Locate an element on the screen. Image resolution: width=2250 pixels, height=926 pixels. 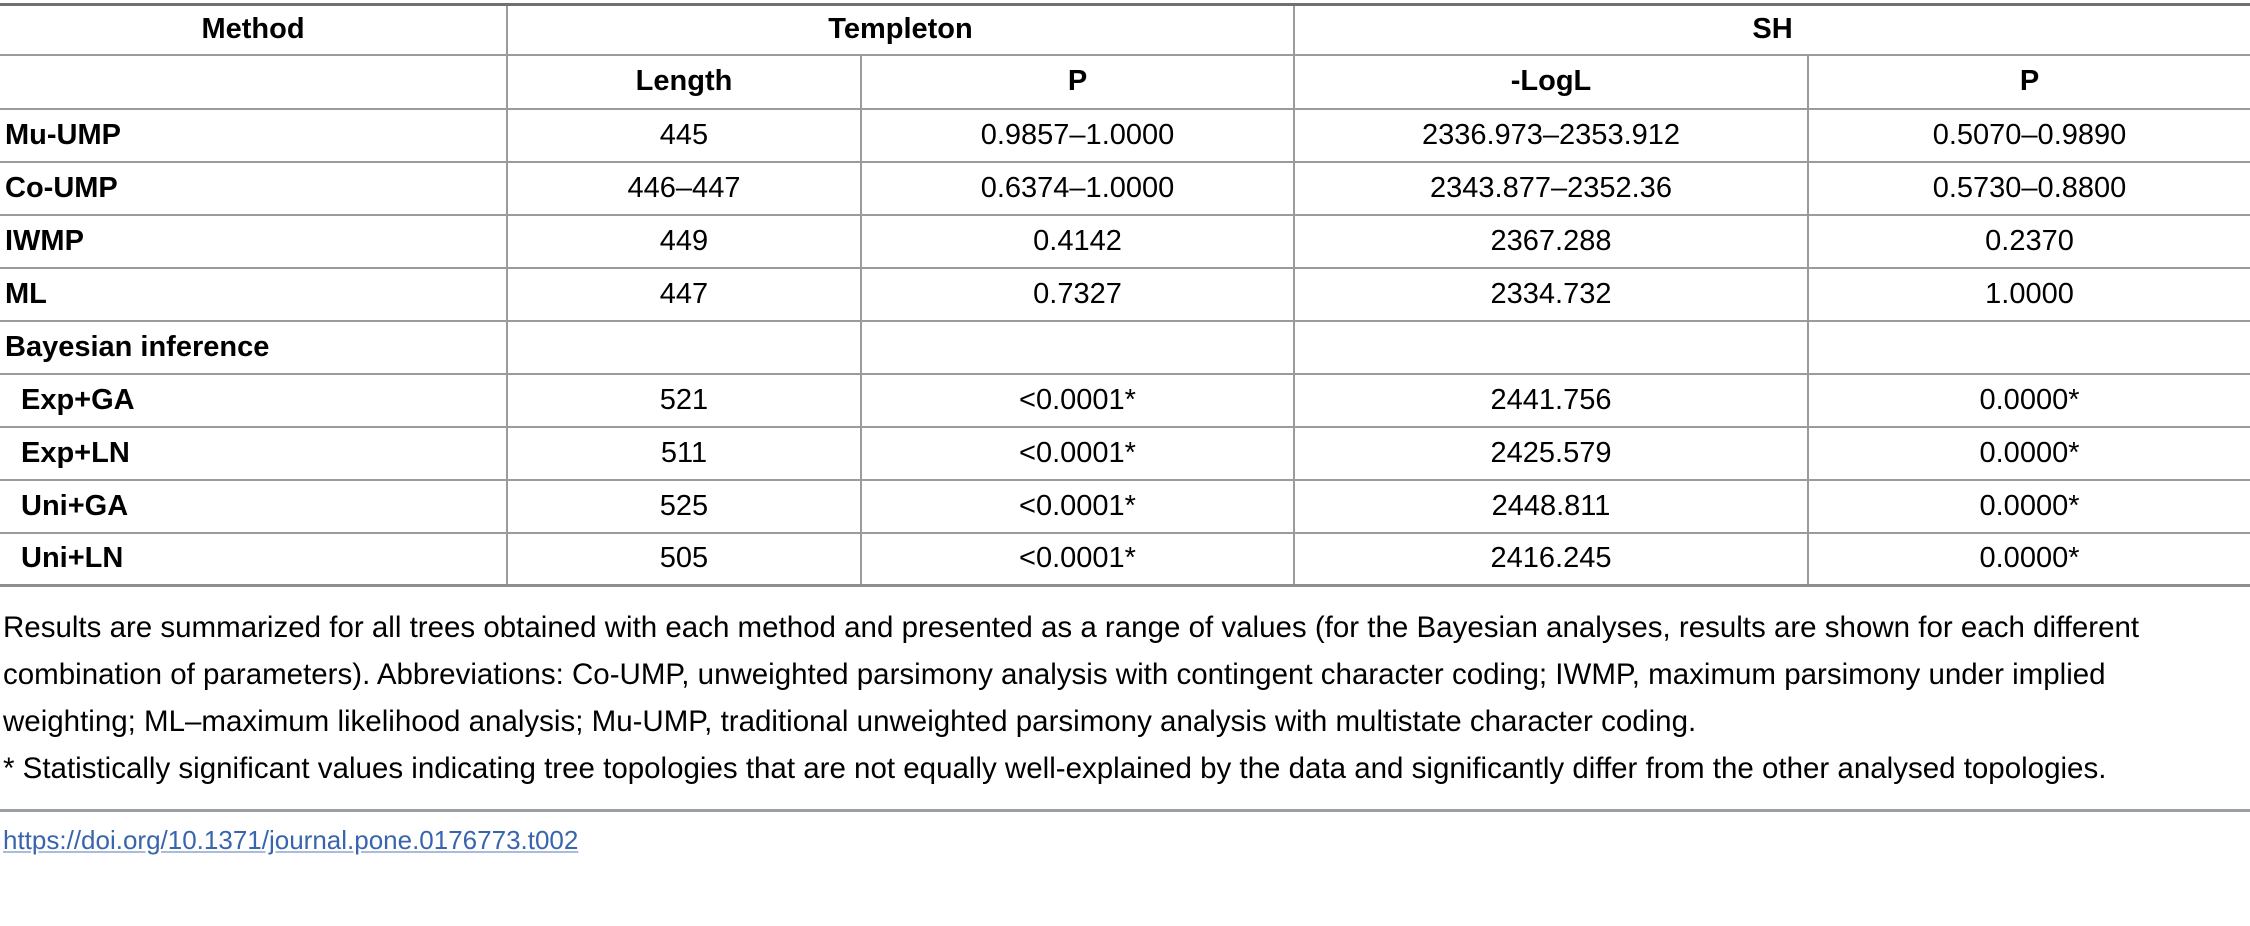
table-row: ML 447 0.7327 2334.732 1.0000 is located at coordinates (1125, 293).